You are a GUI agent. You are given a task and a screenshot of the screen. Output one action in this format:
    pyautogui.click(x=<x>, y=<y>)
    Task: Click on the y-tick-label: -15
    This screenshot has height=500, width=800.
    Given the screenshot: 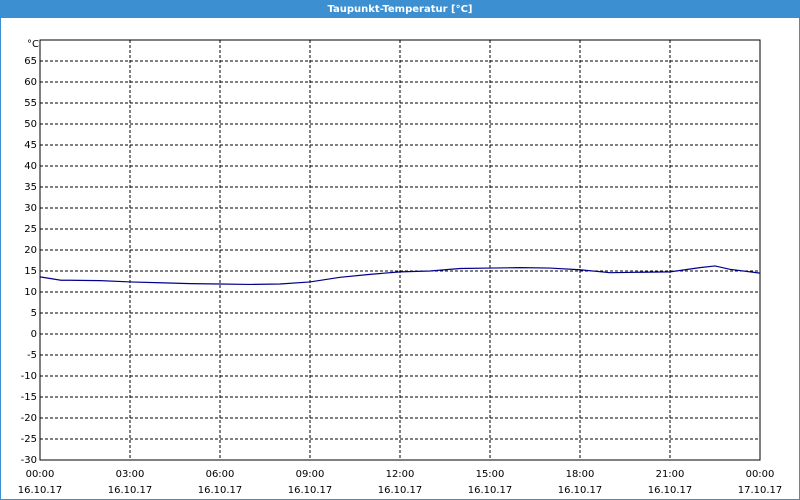 What is the action you would take?
    pyautogui.click(x=29, y=397)
    